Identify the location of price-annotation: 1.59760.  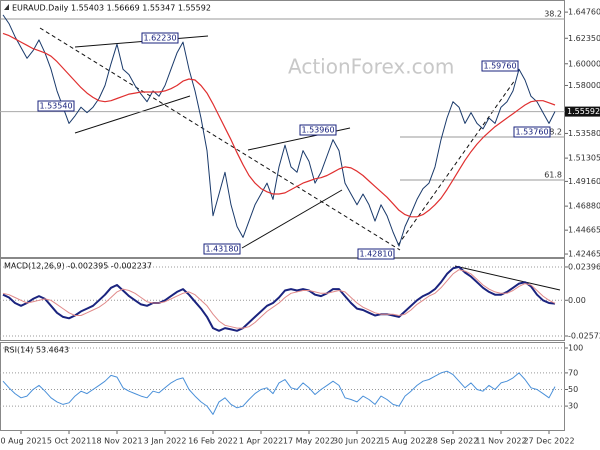
(499, 66).